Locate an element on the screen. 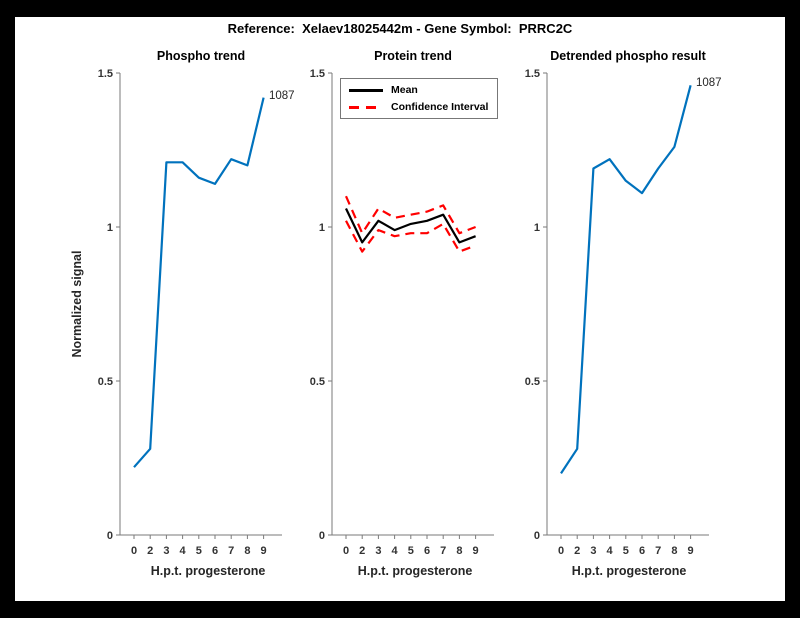  legend-row-confidence-interval: Confidence Interval is located at coordinates (418, 107).